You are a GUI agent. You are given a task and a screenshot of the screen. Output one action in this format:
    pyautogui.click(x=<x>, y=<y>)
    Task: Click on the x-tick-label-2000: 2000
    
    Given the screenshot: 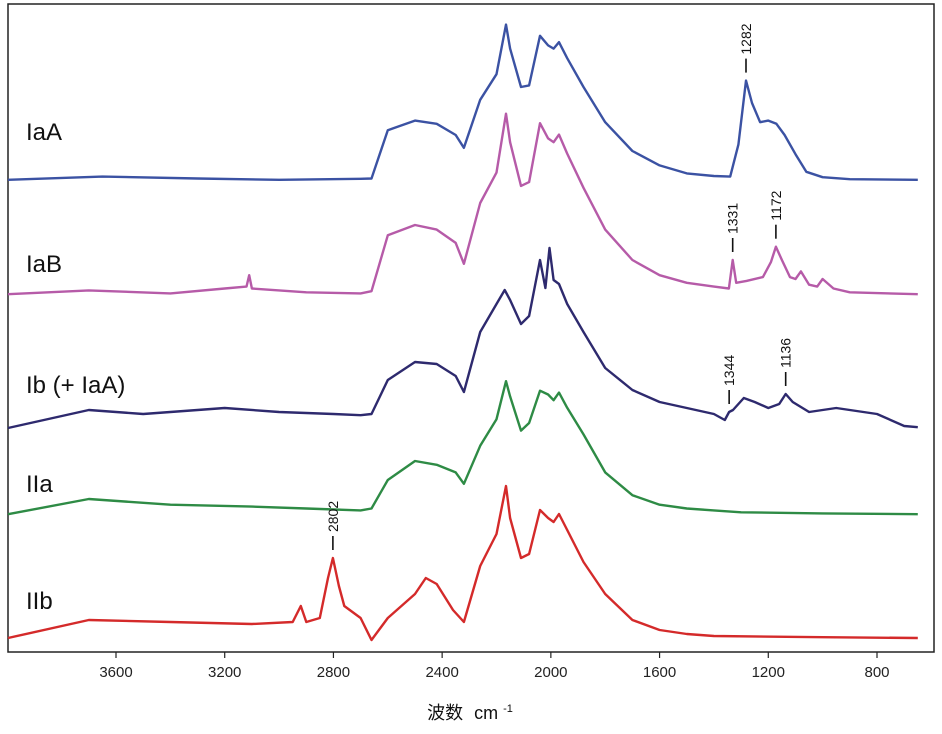 What is the action you would take?
    pyautogui.click(x=550, y=672)
    